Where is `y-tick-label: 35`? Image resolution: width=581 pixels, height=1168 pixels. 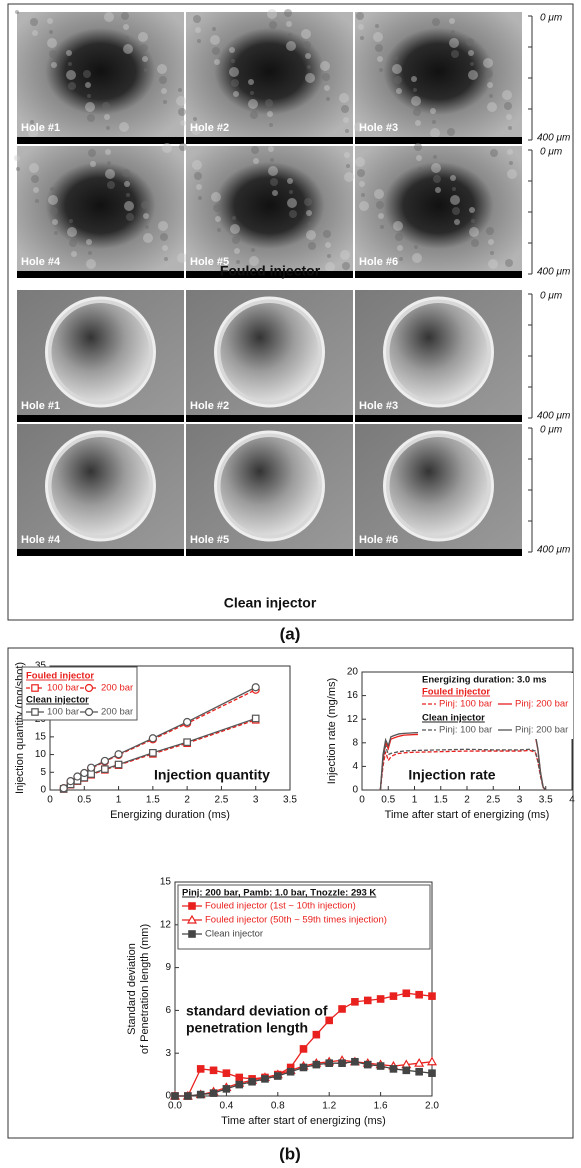
y-tick-label: 35 is located at coordinates (41, 666).